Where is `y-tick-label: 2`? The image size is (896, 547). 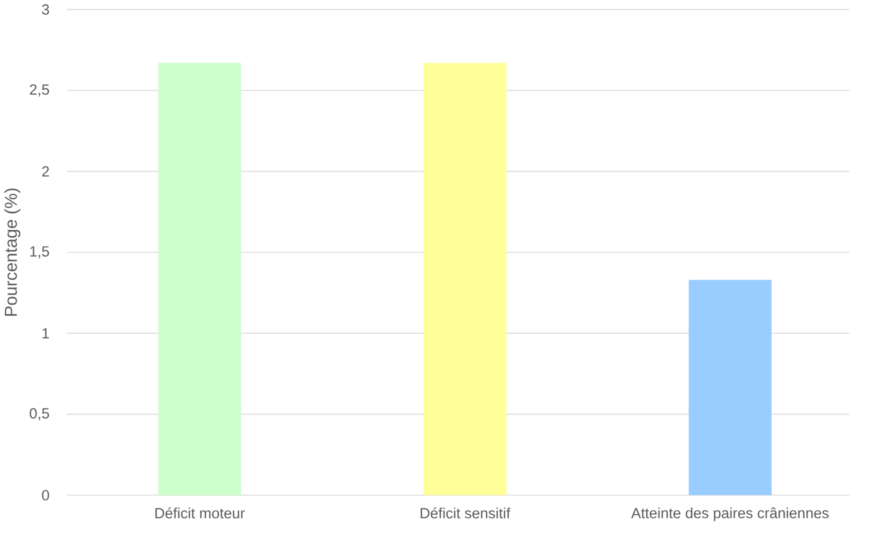 y-tick-label: 2 is located at coordinates (45, 171).